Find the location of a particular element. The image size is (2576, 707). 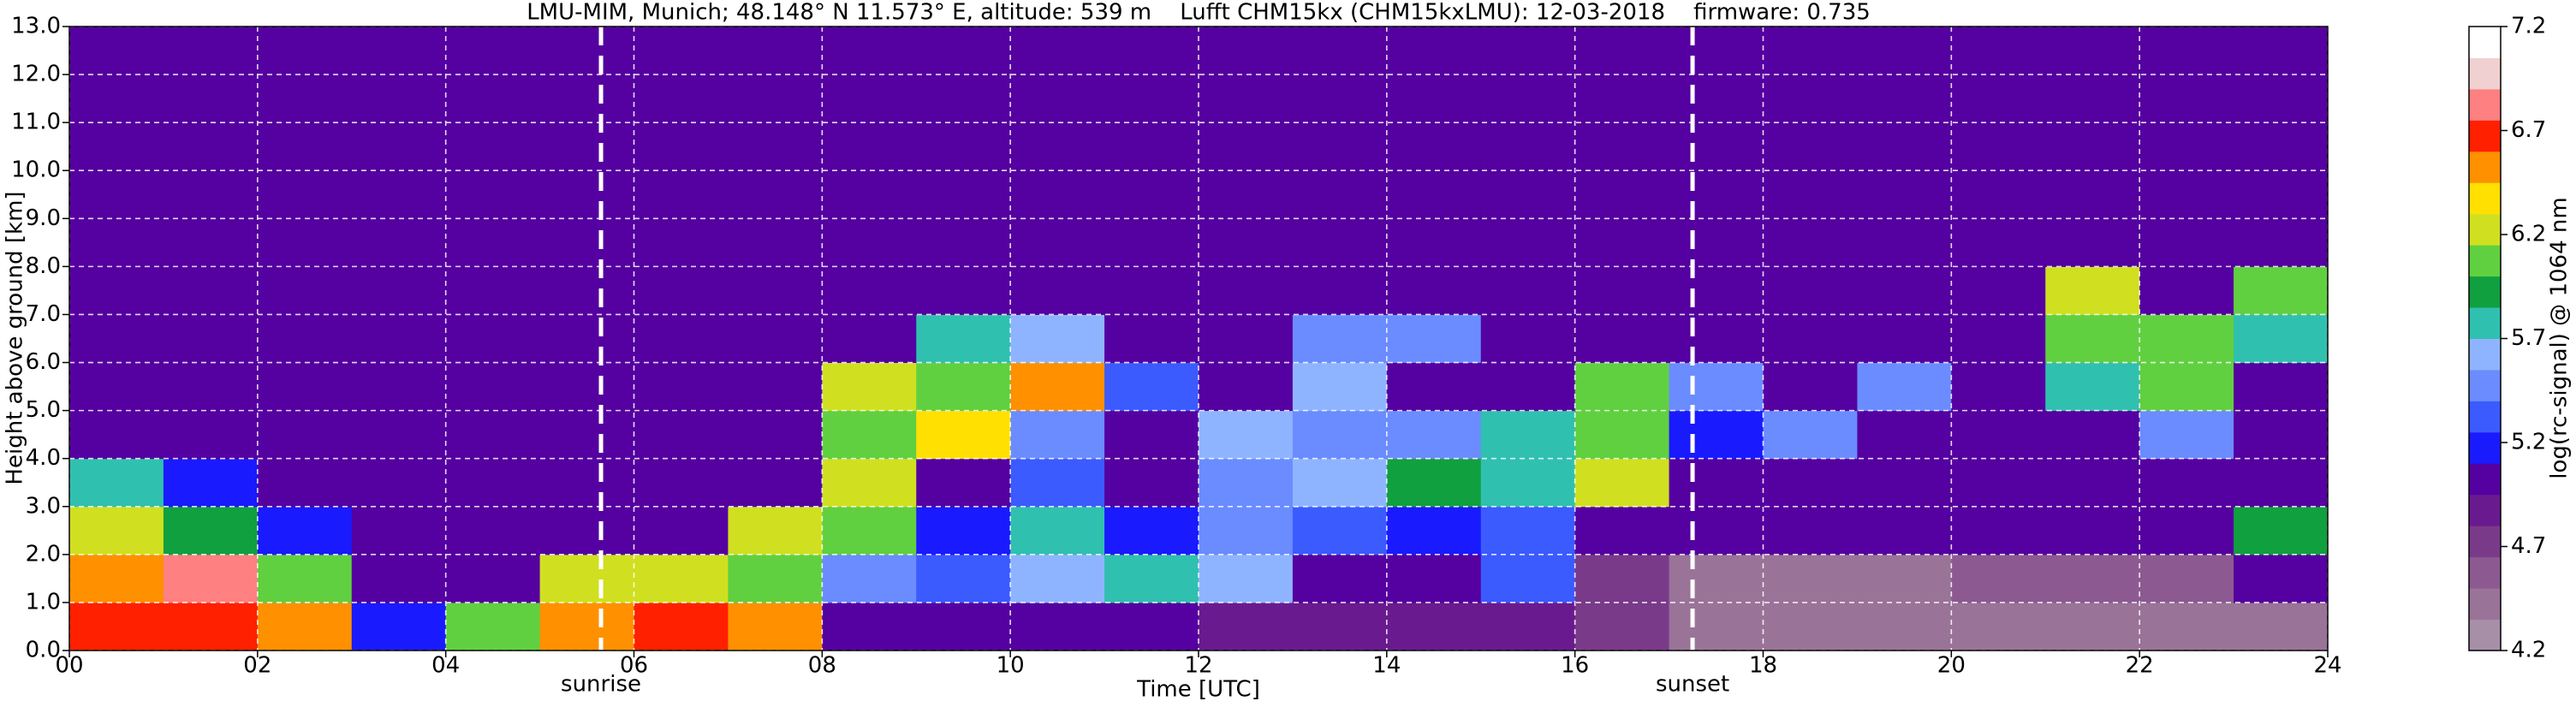

x-tick-label: 14 is located at coordinates (1387, 666).